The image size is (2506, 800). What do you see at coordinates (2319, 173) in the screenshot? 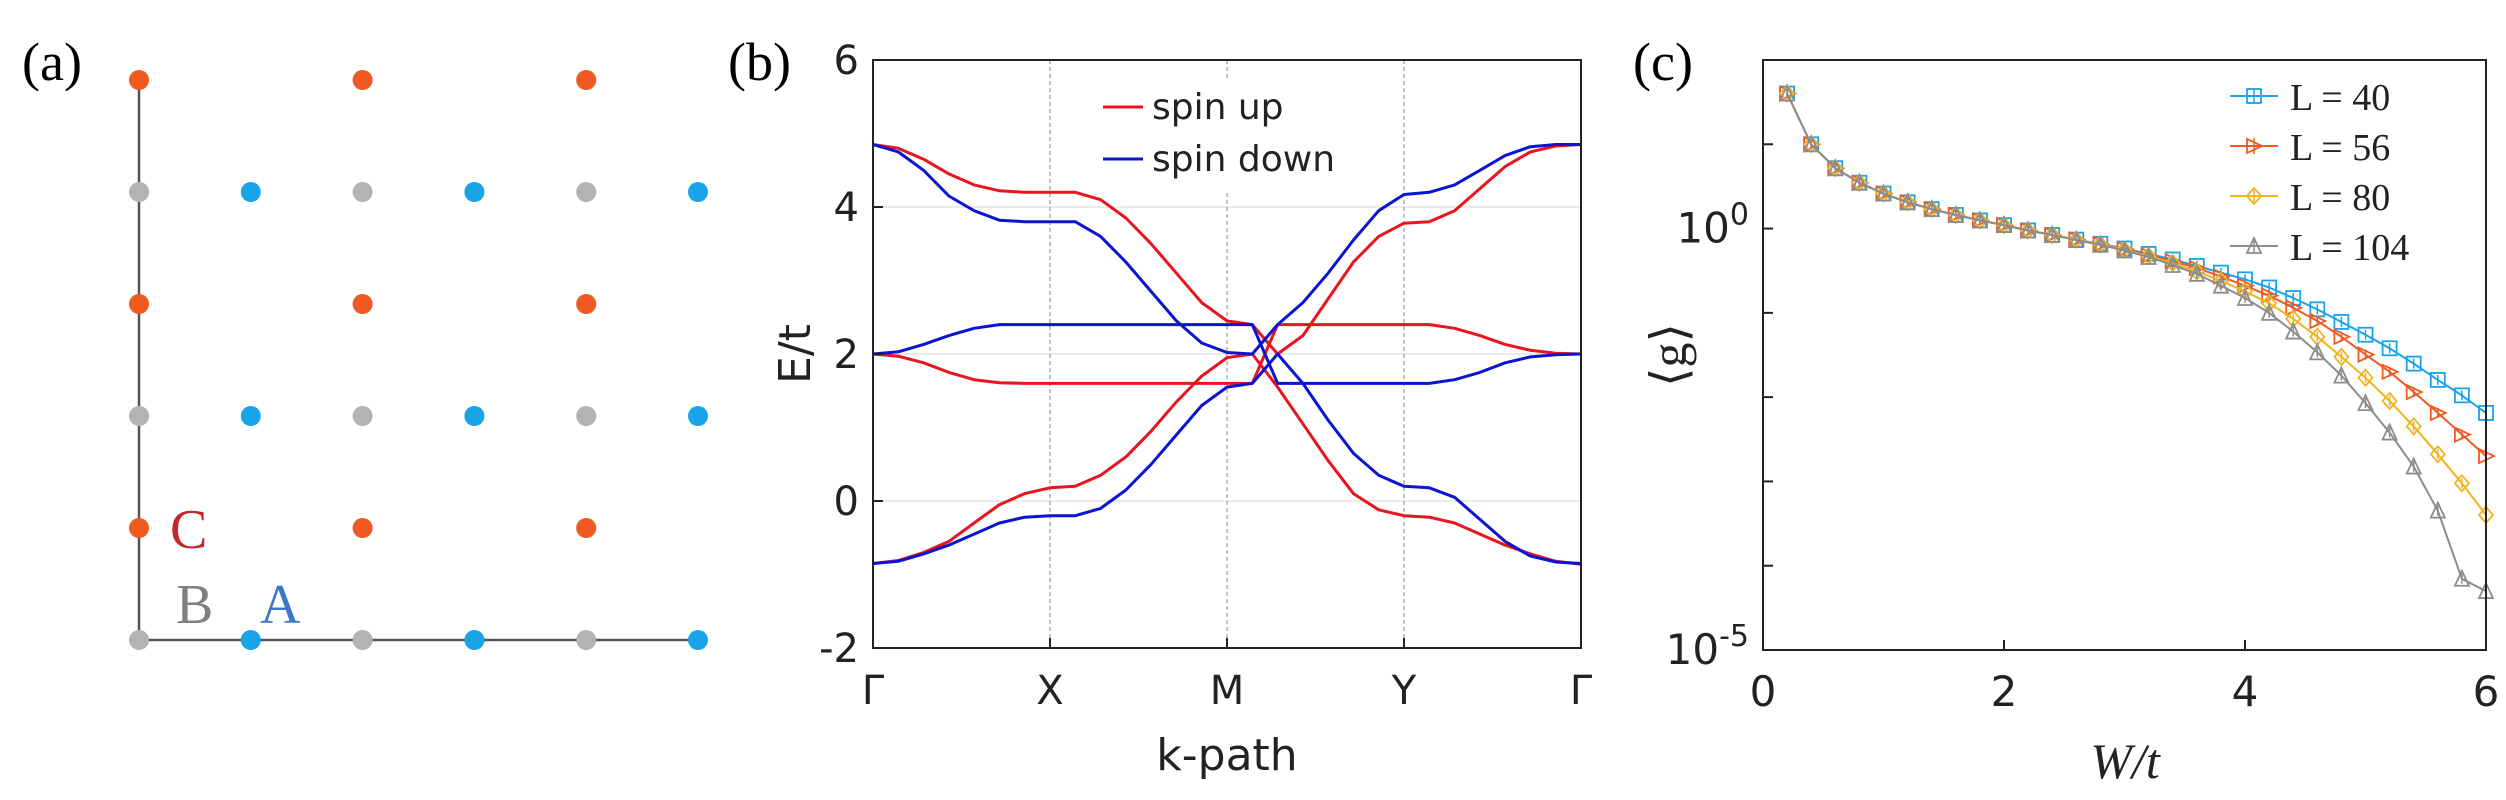
I see `conductance-legend: L = 40 L = 56 L = 80 L = 104` at bounding box center [2319, 173].